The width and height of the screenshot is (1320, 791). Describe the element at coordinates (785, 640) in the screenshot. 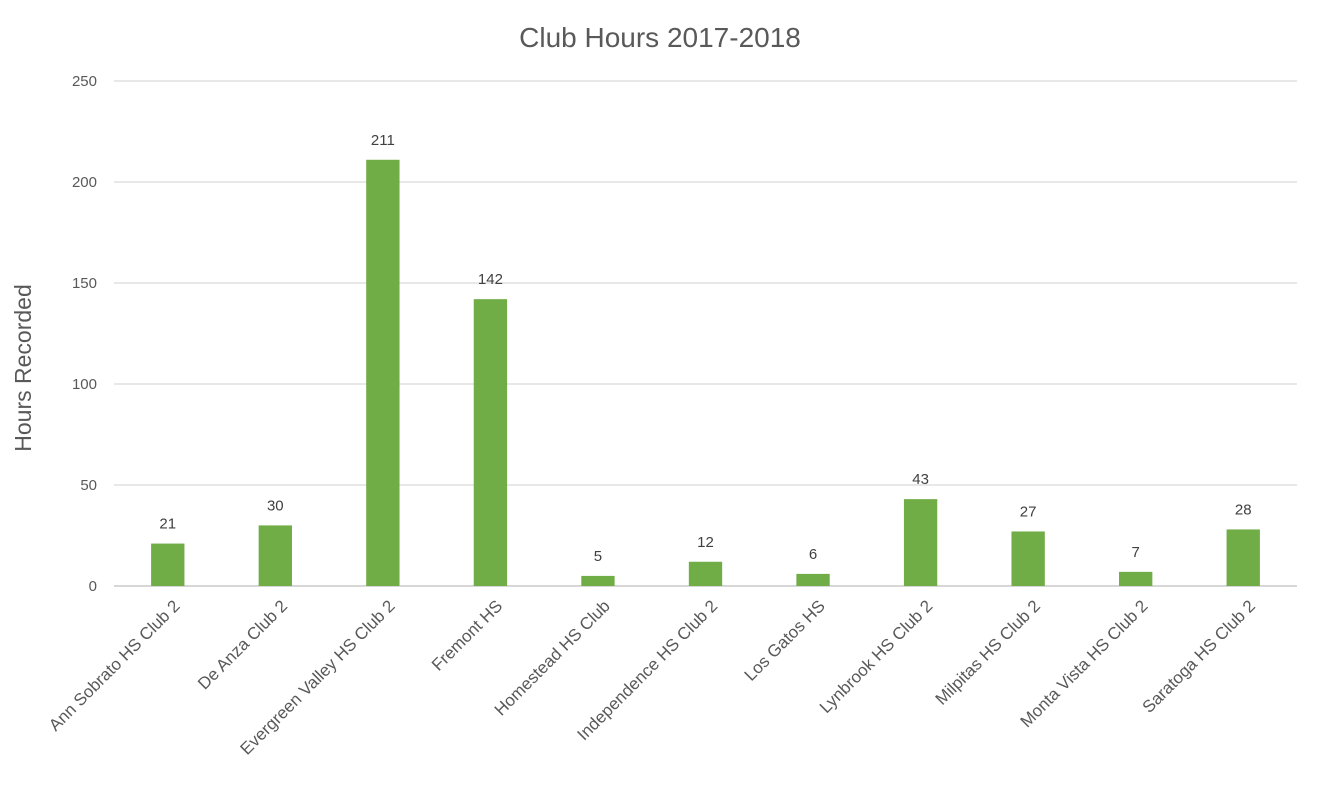

I see `x-tick-label: Los Gatos HS` at that location.